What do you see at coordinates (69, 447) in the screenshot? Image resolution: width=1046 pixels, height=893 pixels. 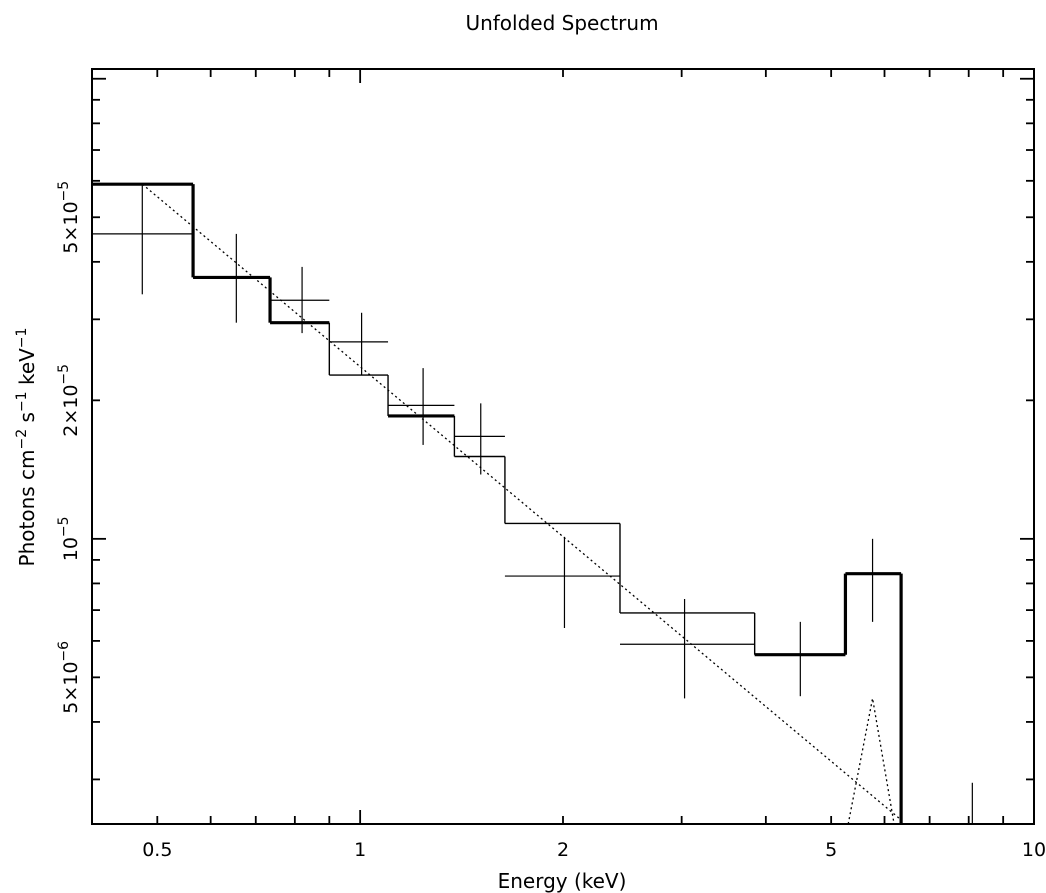 I see `y-tick-labels: 5×10−6 10−5 2×10−5 5×10−5` at bounding box center [69, 447].